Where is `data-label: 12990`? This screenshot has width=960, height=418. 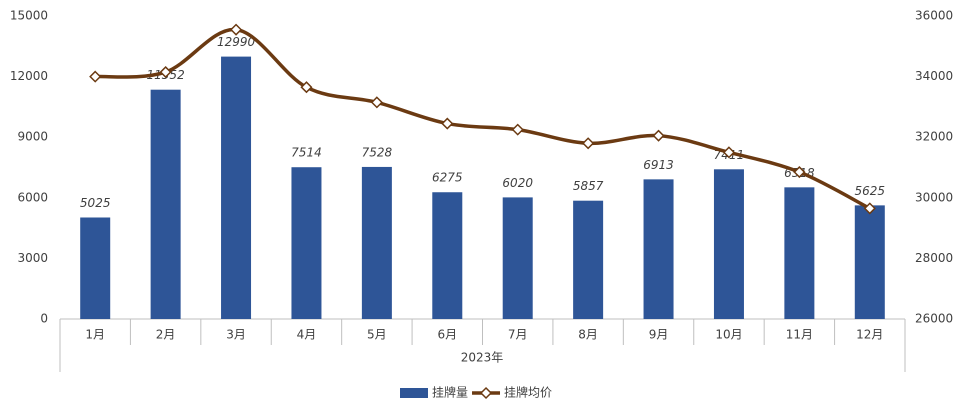
data-label: 12990 is located at coordinates (236, 42).